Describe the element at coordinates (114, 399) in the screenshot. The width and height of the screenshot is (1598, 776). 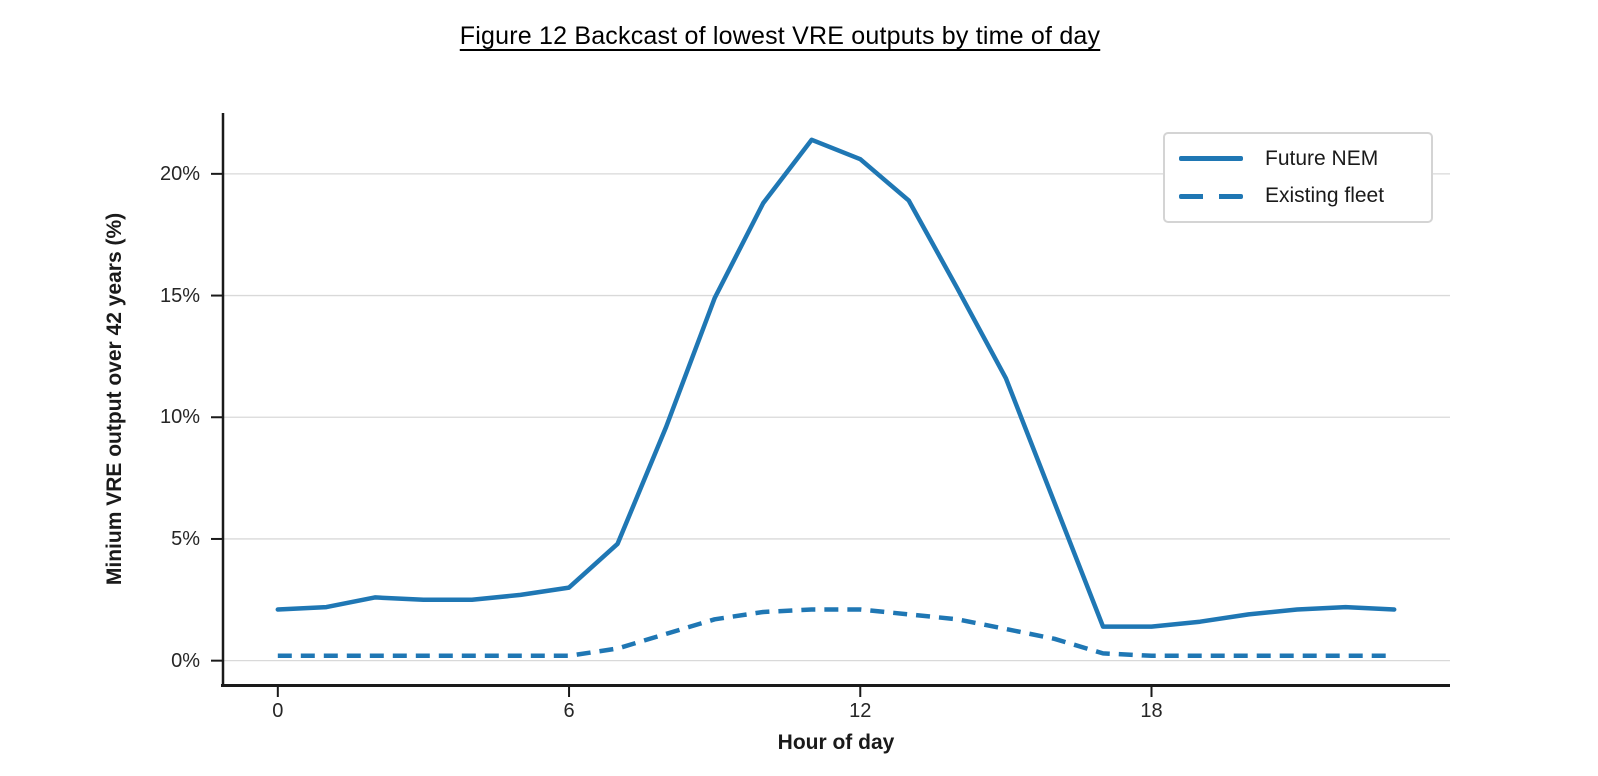
I see `y-axis-title: Minium VRE output over 42 years (%)` at that location.